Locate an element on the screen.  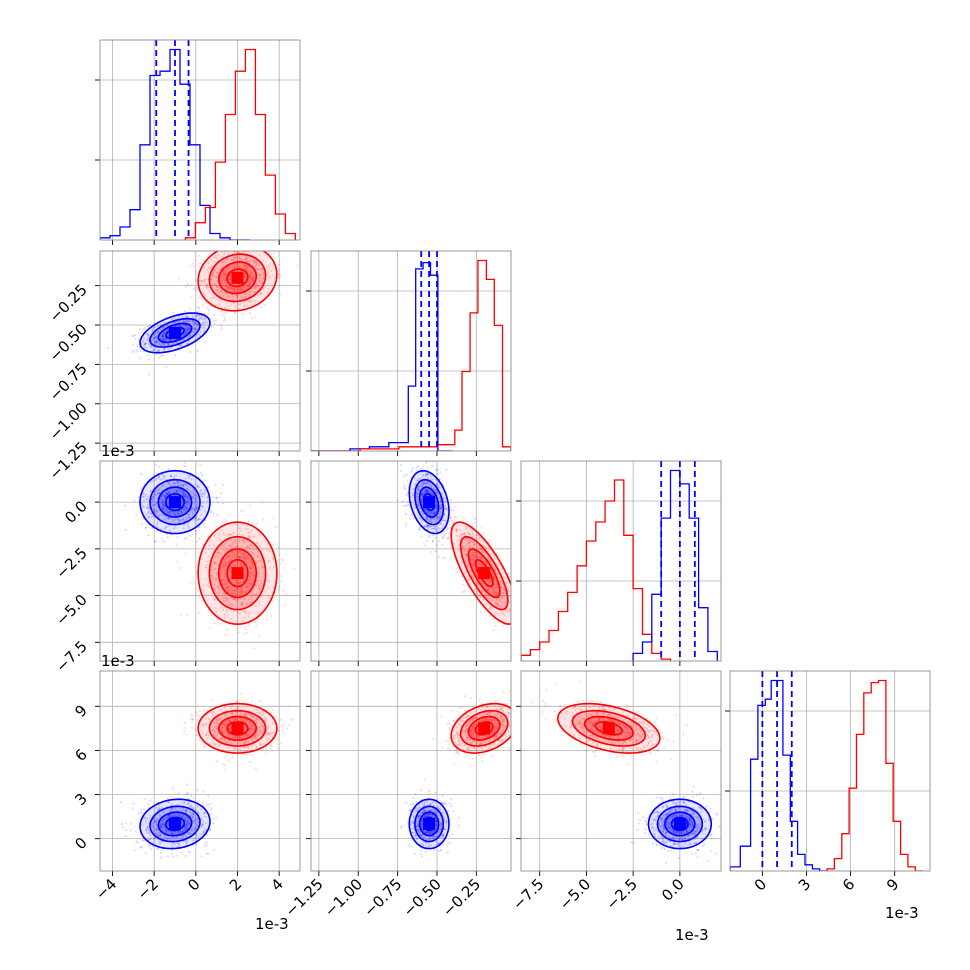
y-tick-label: 0.0 is located at coordinates (76, 512).